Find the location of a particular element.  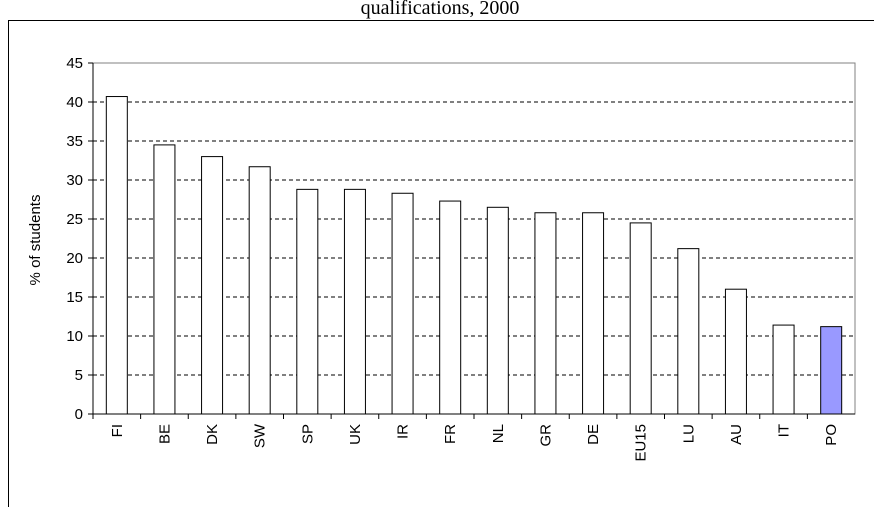

chart-title: qualifications, 2000 is located at coordinates (440, 9).